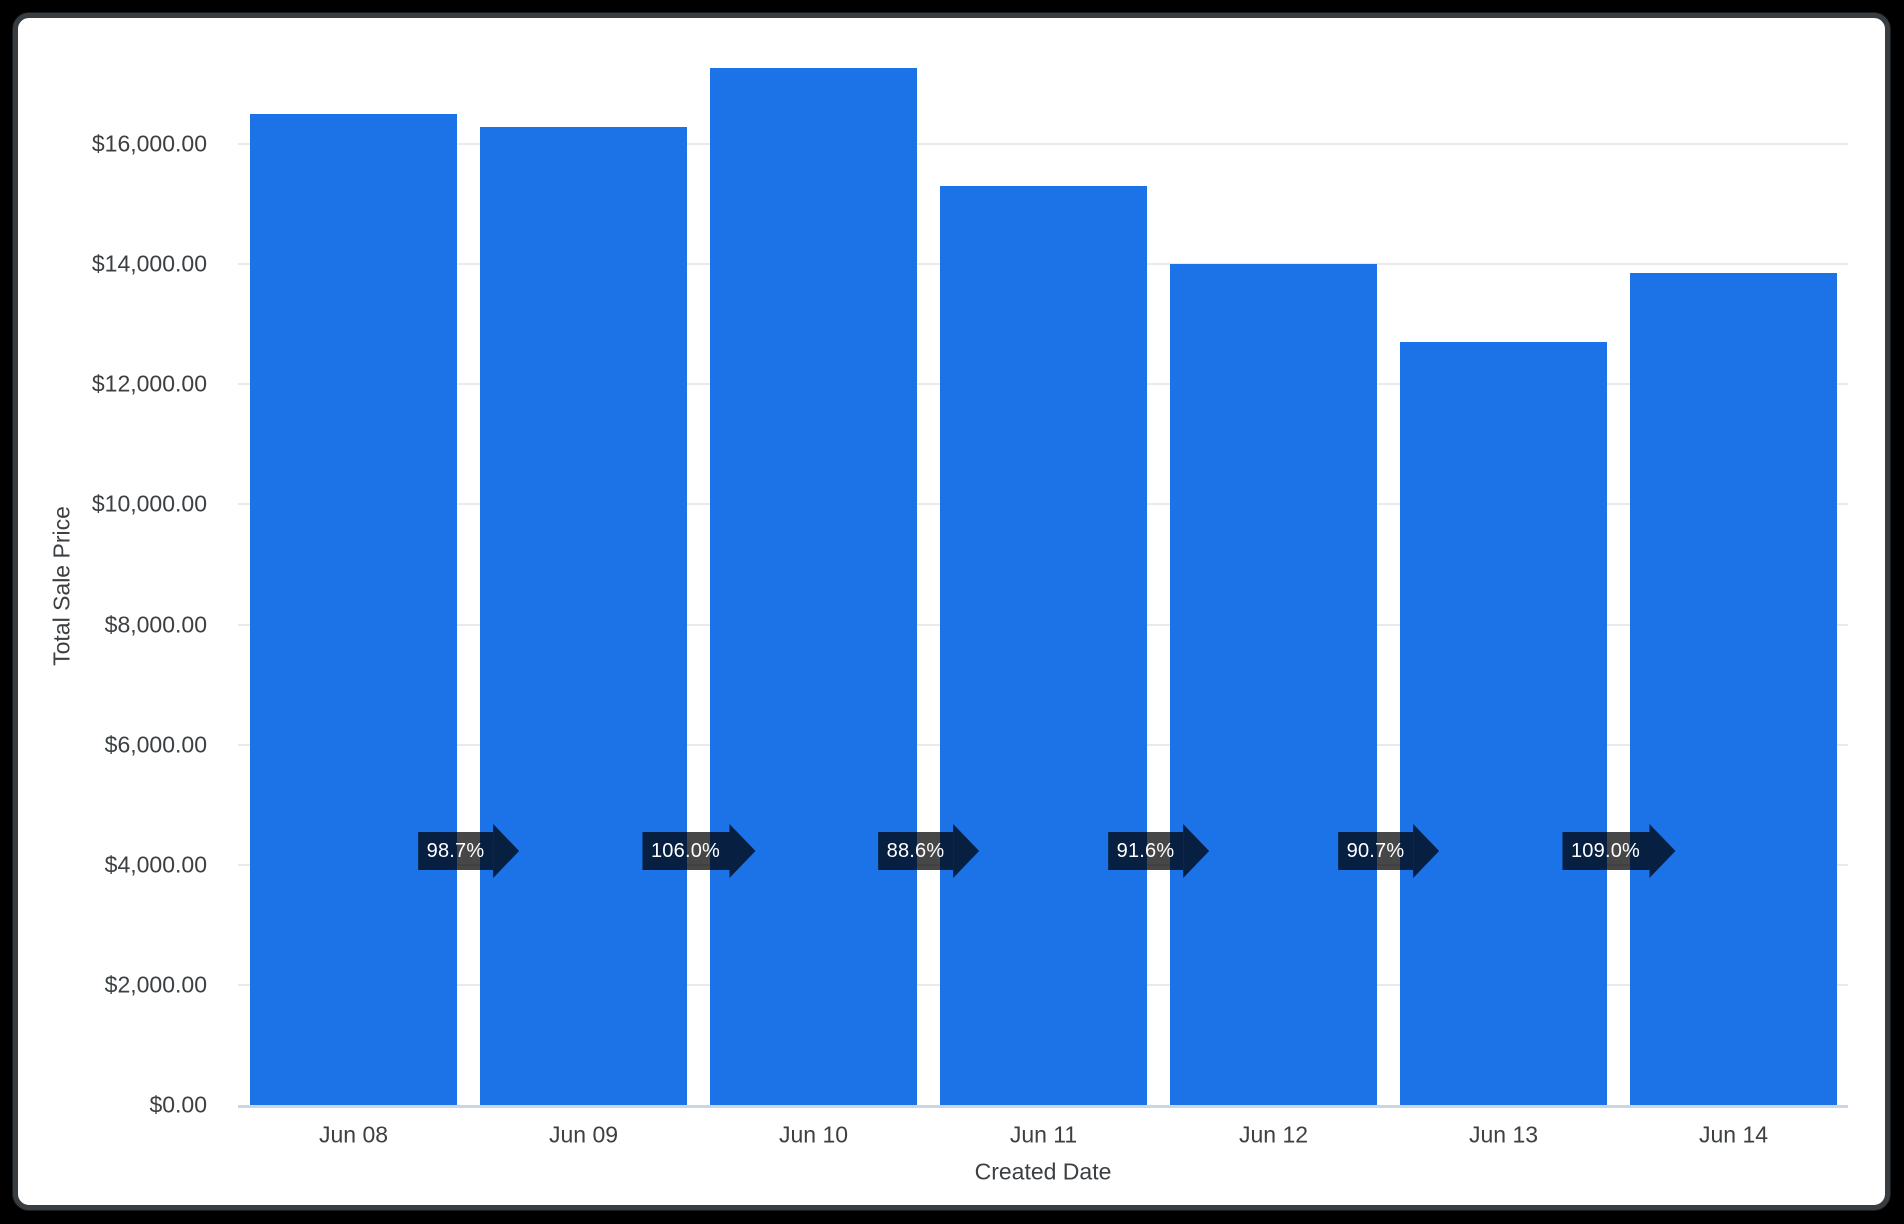  I want to click on growth-arrow-badge: 106.0%, so click(698, 851).